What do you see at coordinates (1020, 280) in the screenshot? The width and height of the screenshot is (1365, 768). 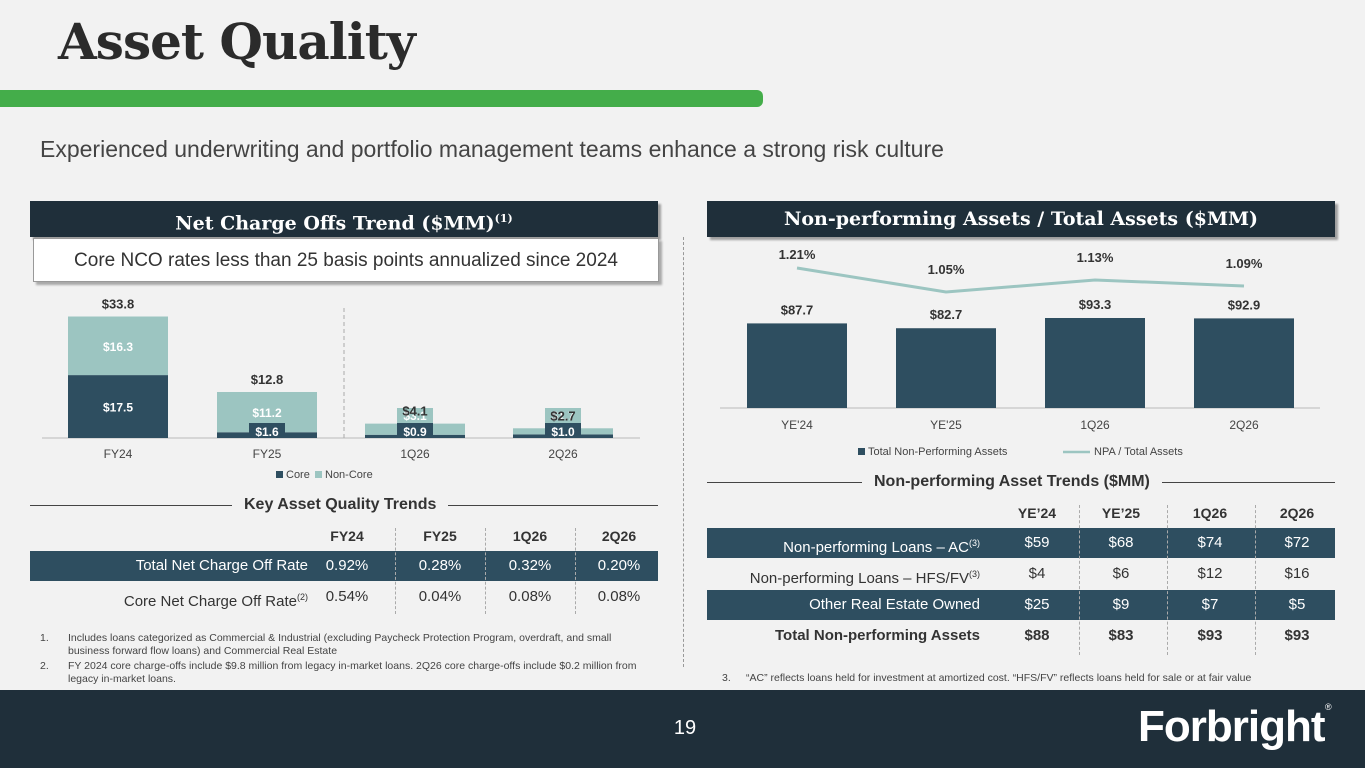 I see `npa-ratio-line` at bounding box center [1020, 280].